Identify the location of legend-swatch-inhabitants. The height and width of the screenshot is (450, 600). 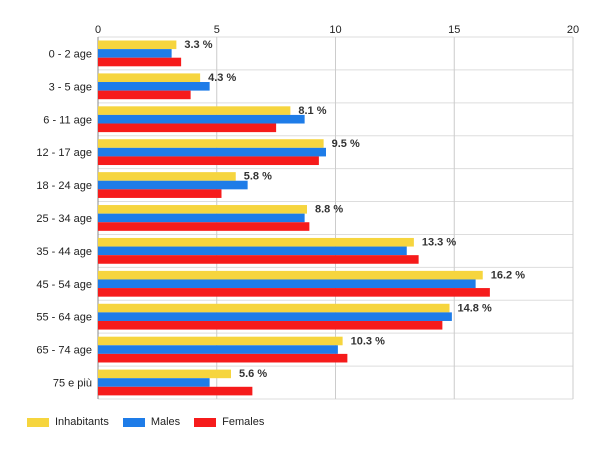
(38, 422).